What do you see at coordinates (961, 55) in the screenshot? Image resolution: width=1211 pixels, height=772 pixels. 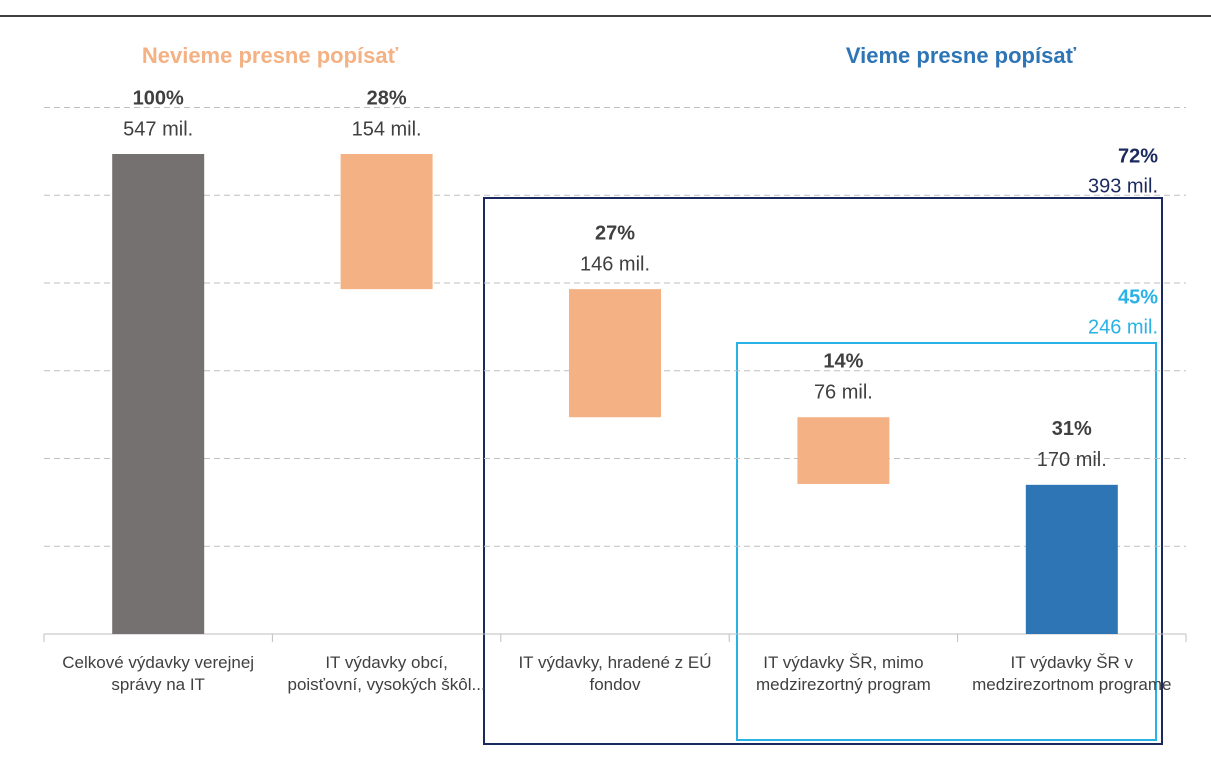 I see `group-title: Vieme presne popísať` at bounding box center [961, 55].